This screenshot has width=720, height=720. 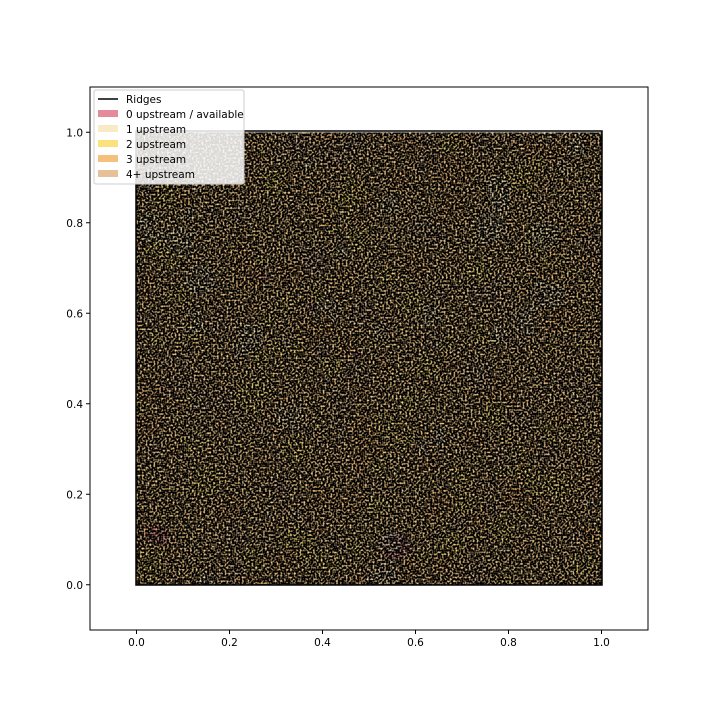 What do you see at coordinates (156, 160) in the screenshot?
I see `legend-label: 3 upstream` at bounding box center [156, 160].